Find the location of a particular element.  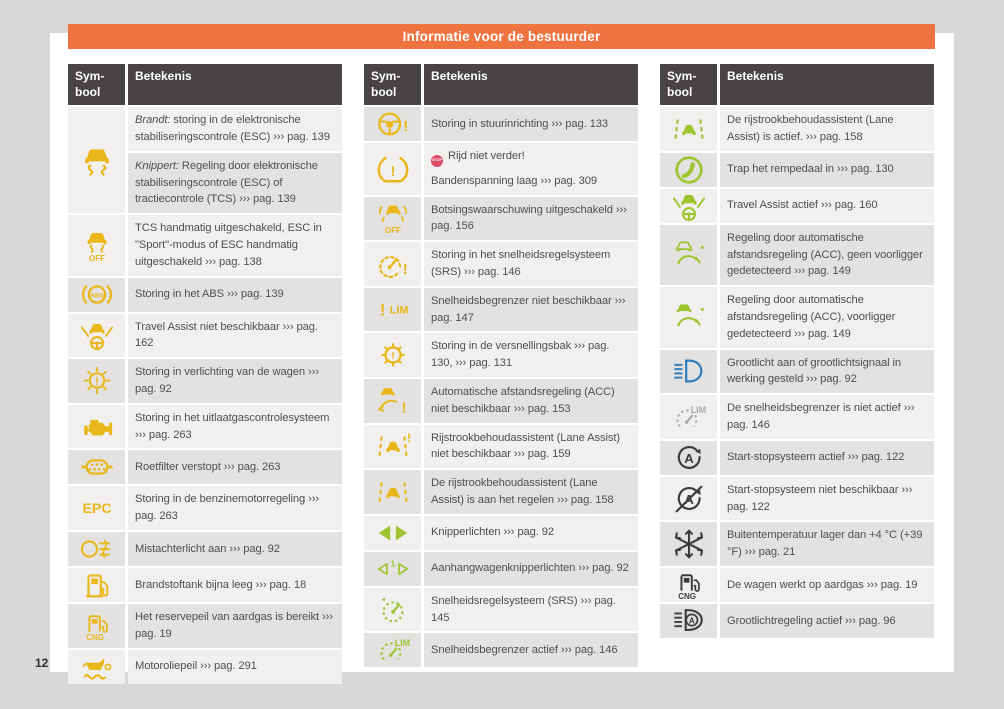

column-header-betekenis: Betekenis is located at coordinates (827, 85).